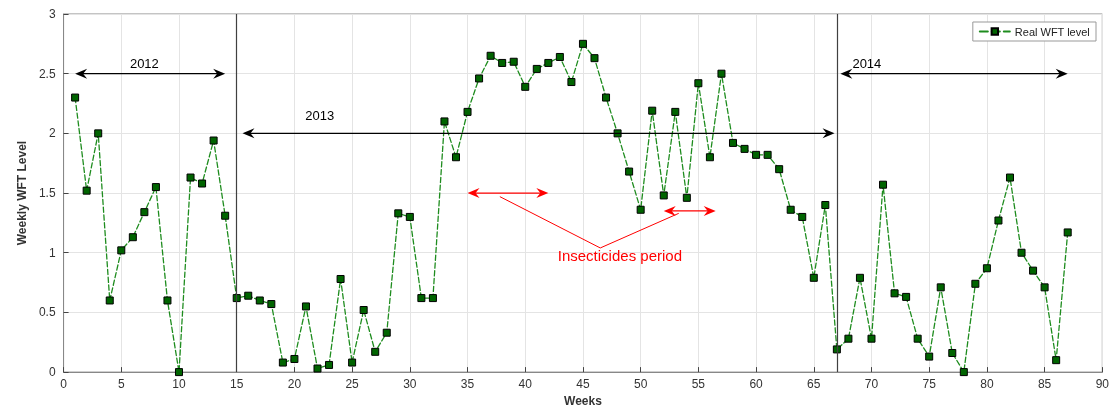 The width and height of the screenshot is (1120, 420). Describe the element at coordinates (52, 372) in the screenshot. I see `y-tick-label: 0` at that location.